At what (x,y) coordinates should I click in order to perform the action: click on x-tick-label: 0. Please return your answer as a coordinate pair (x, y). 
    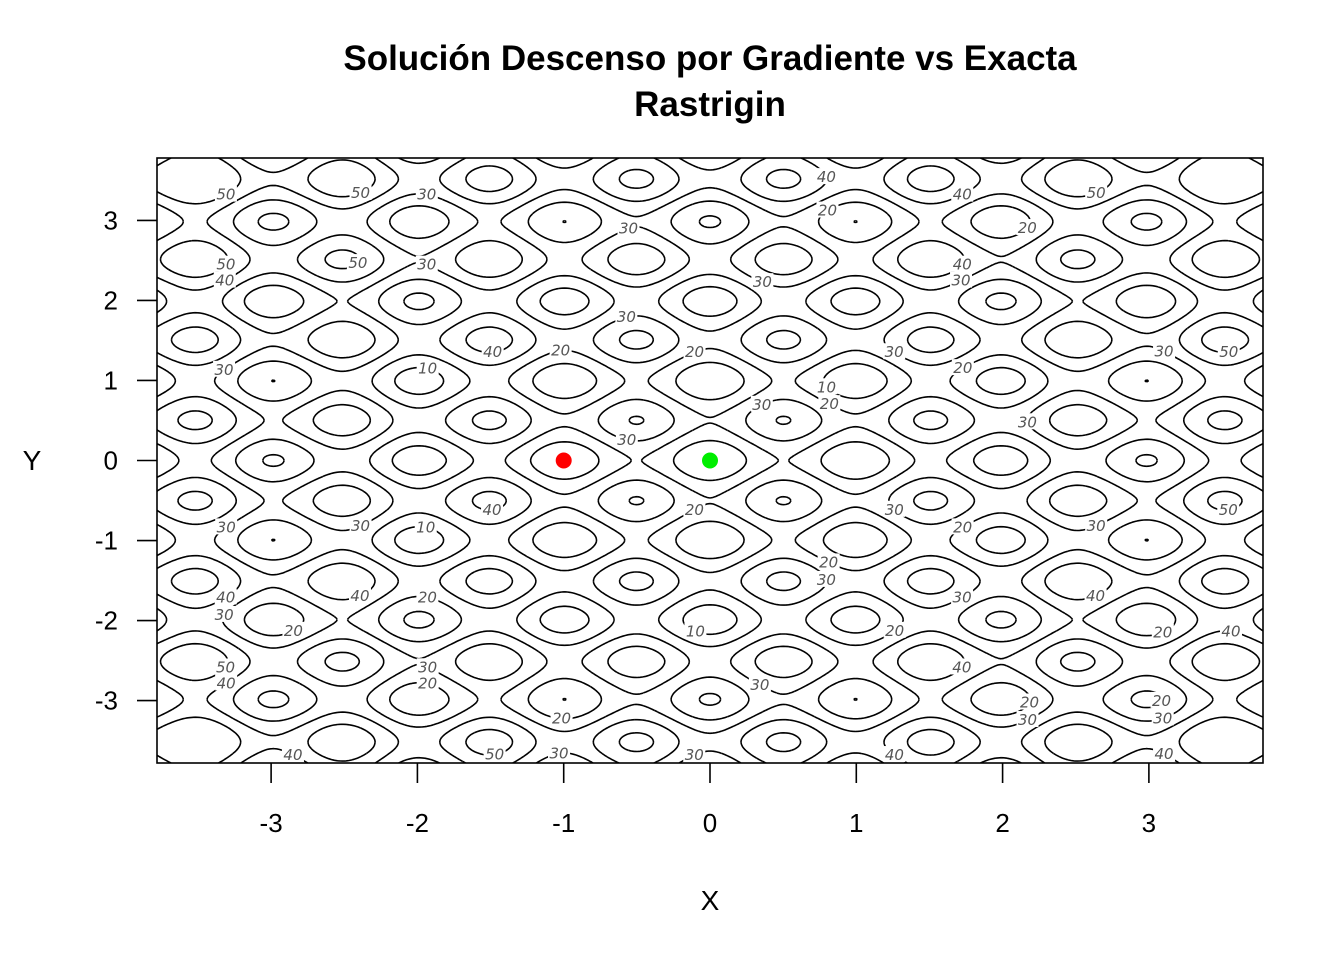
    Looking at the image, I should click on (710, 823).